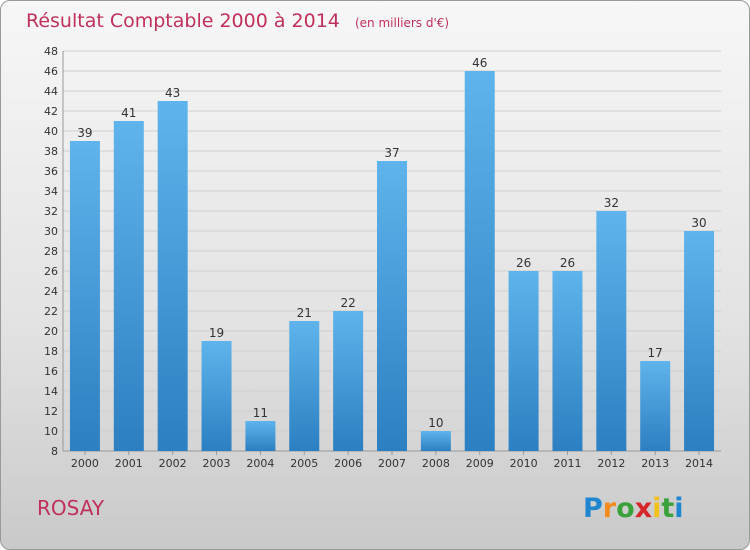 Image resolution: width=750 pixels, height=550 pixels. I want to click on x-tick-label: 2010, so click(524, 463).